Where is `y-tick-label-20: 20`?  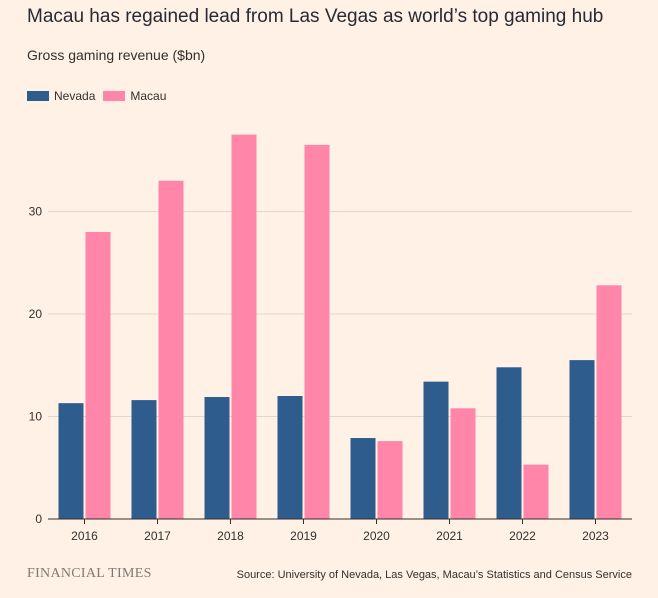 y-tick-label-20: 20 is located at coordinates (36, 314).